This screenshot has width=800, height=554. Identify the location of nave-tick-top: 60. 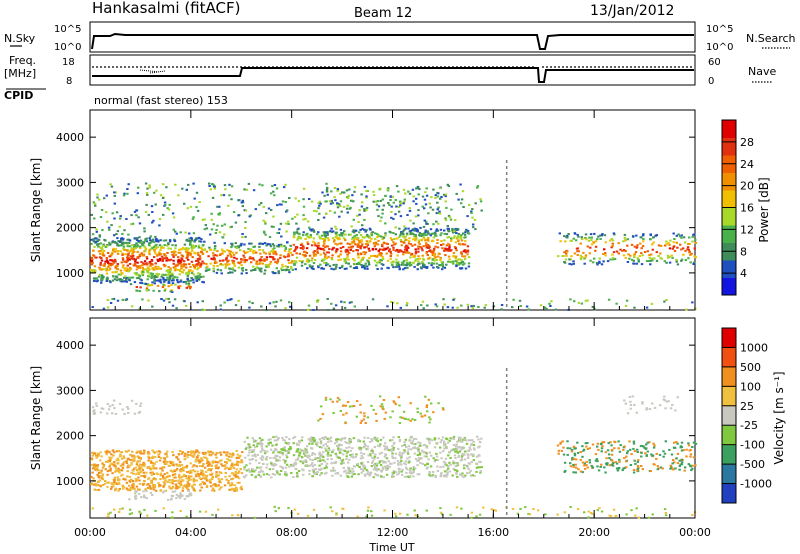
(714, 62).